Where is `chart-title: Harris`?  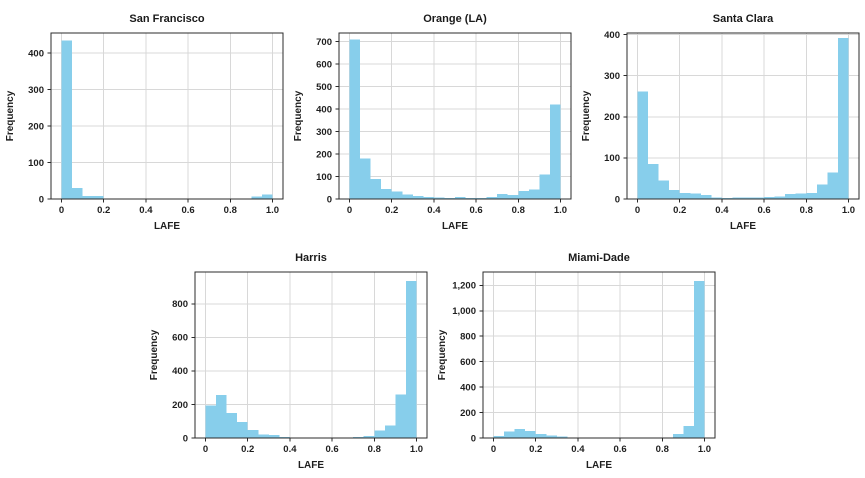 chart-title: Harris is located at coordinates (311, 258).